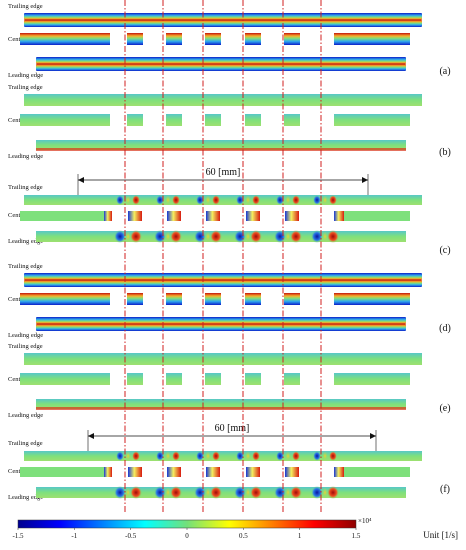 This screenshot has width=466, height=550. What do you see at coordinates (445, 152) in the screenshot?
I see `panel-label: (b)` at bounding box center [445, 152].